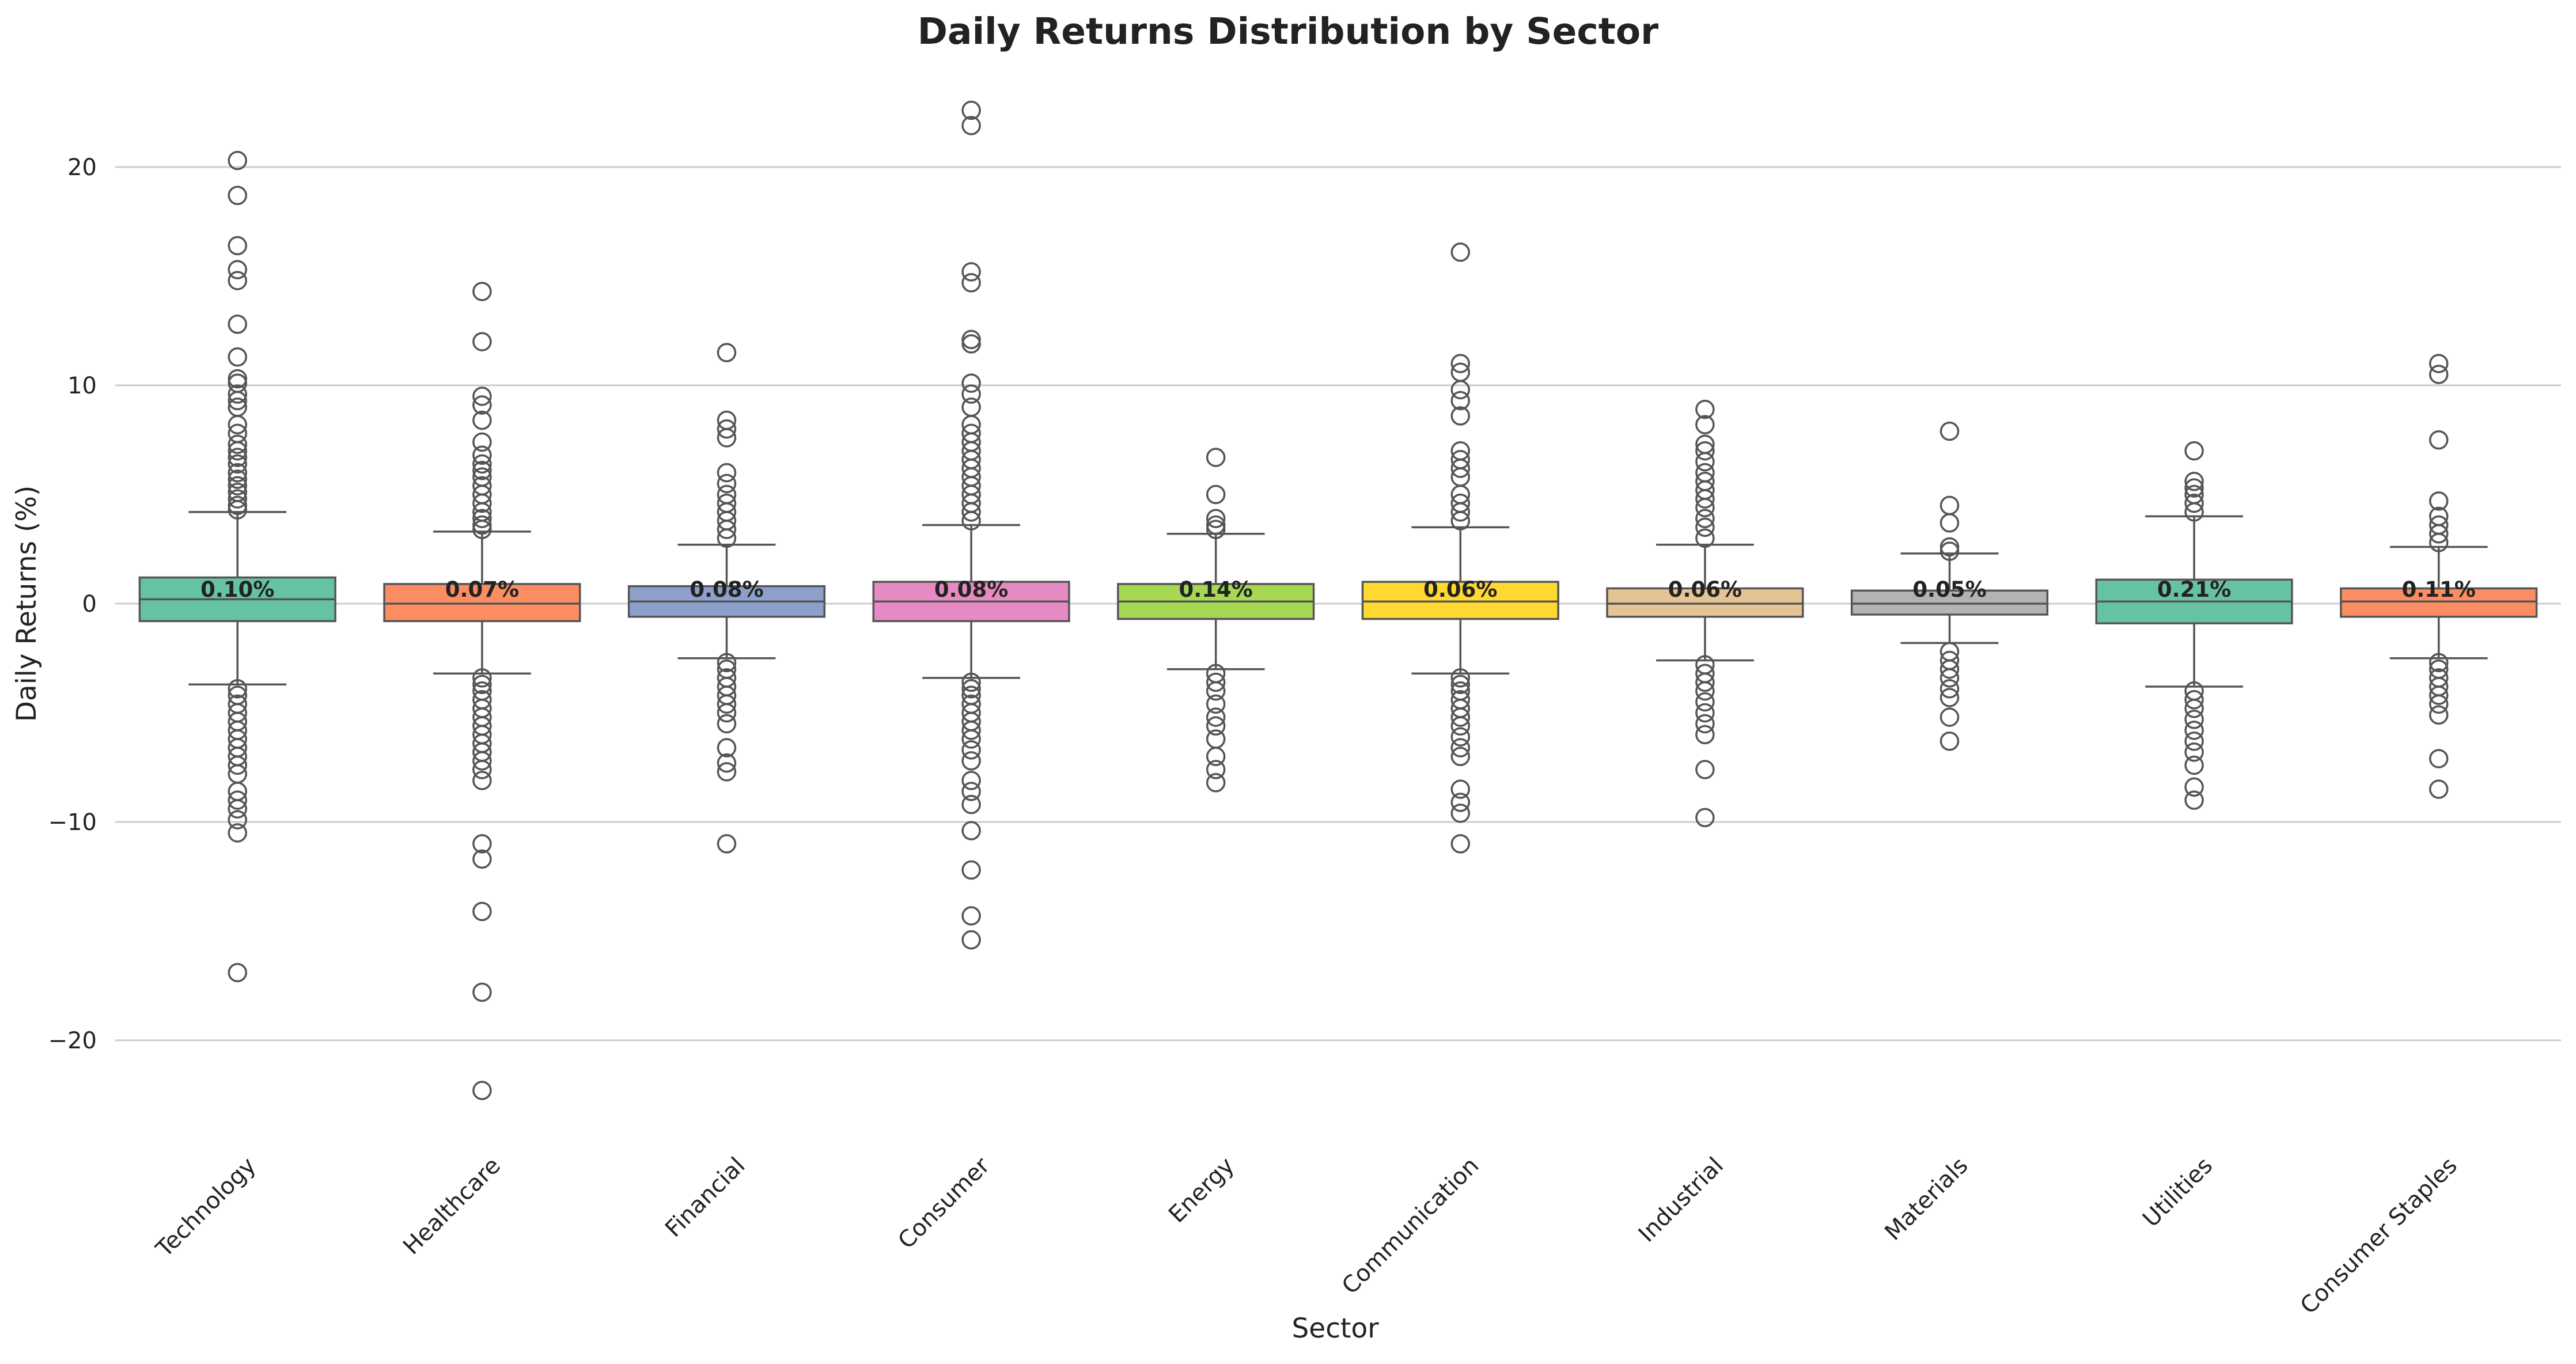  Describe the element at coordinates (1335, 1328) in the screenshot. I see `x-axis-label: Sector` at that location.